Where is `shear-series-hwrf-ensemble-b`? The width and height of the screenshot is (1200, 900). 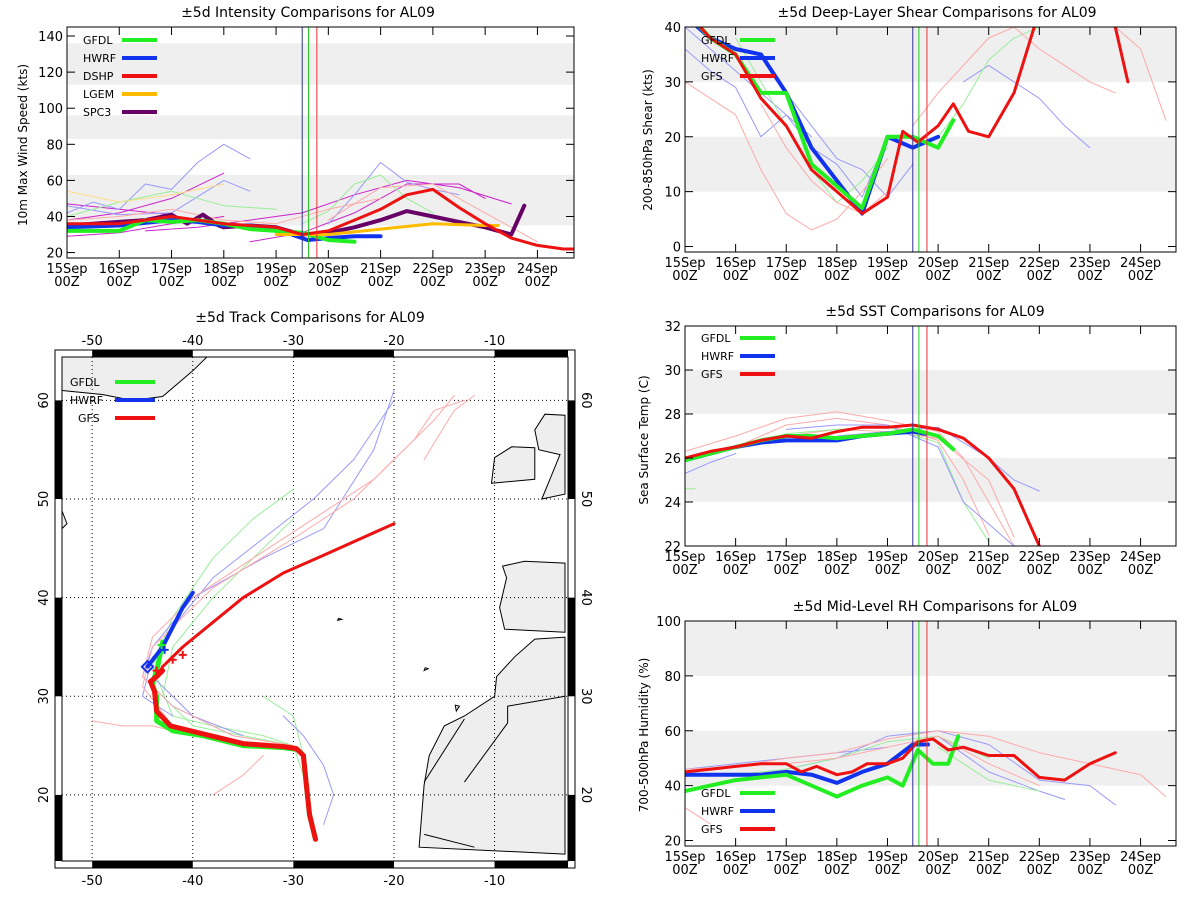 shear-series-hwrf-ensemble-b is located at coordinates (748, 82).